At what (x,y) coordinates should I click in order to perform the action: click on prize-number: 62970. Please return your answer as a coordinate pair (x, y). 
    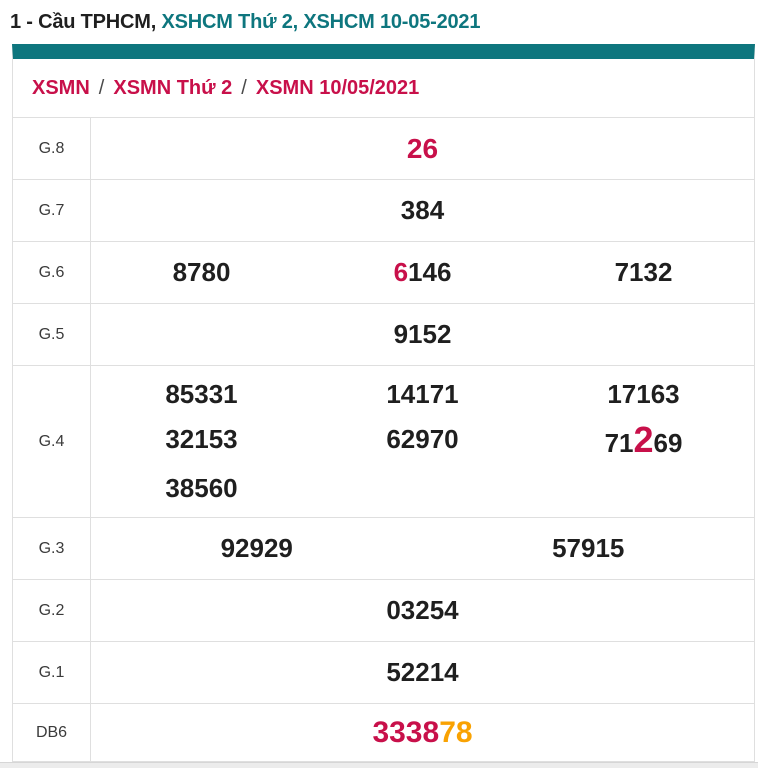
    Looking at the image, I should click on (422, 441).